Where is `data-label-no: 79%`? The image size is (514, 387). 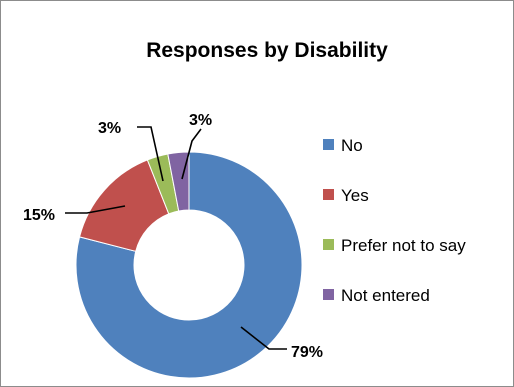 data-label-no: 79% is located at coordinates (307, 352).